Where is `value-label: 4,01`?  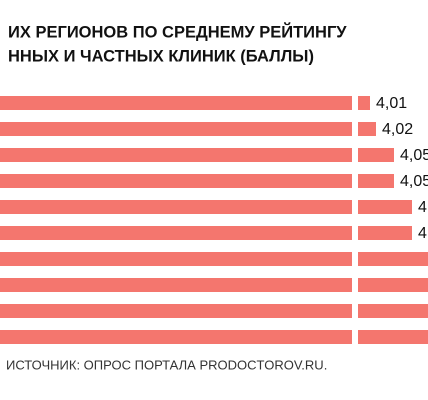 value-label: 4,01 is located at coordinates (391, 103).